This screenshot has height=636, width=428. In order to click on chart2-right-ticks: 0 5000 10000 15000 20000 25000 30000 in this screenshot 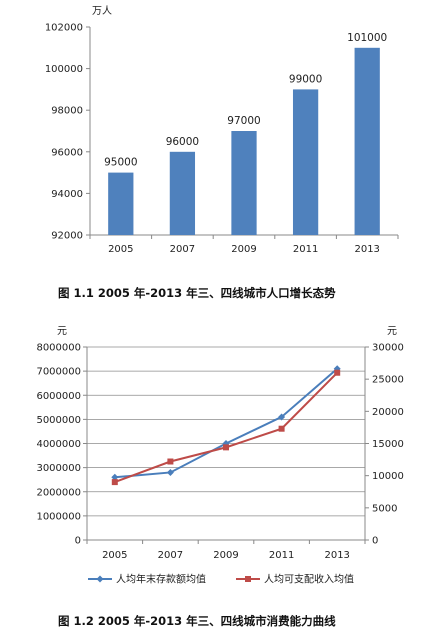, I will do `click(388, 445)`.